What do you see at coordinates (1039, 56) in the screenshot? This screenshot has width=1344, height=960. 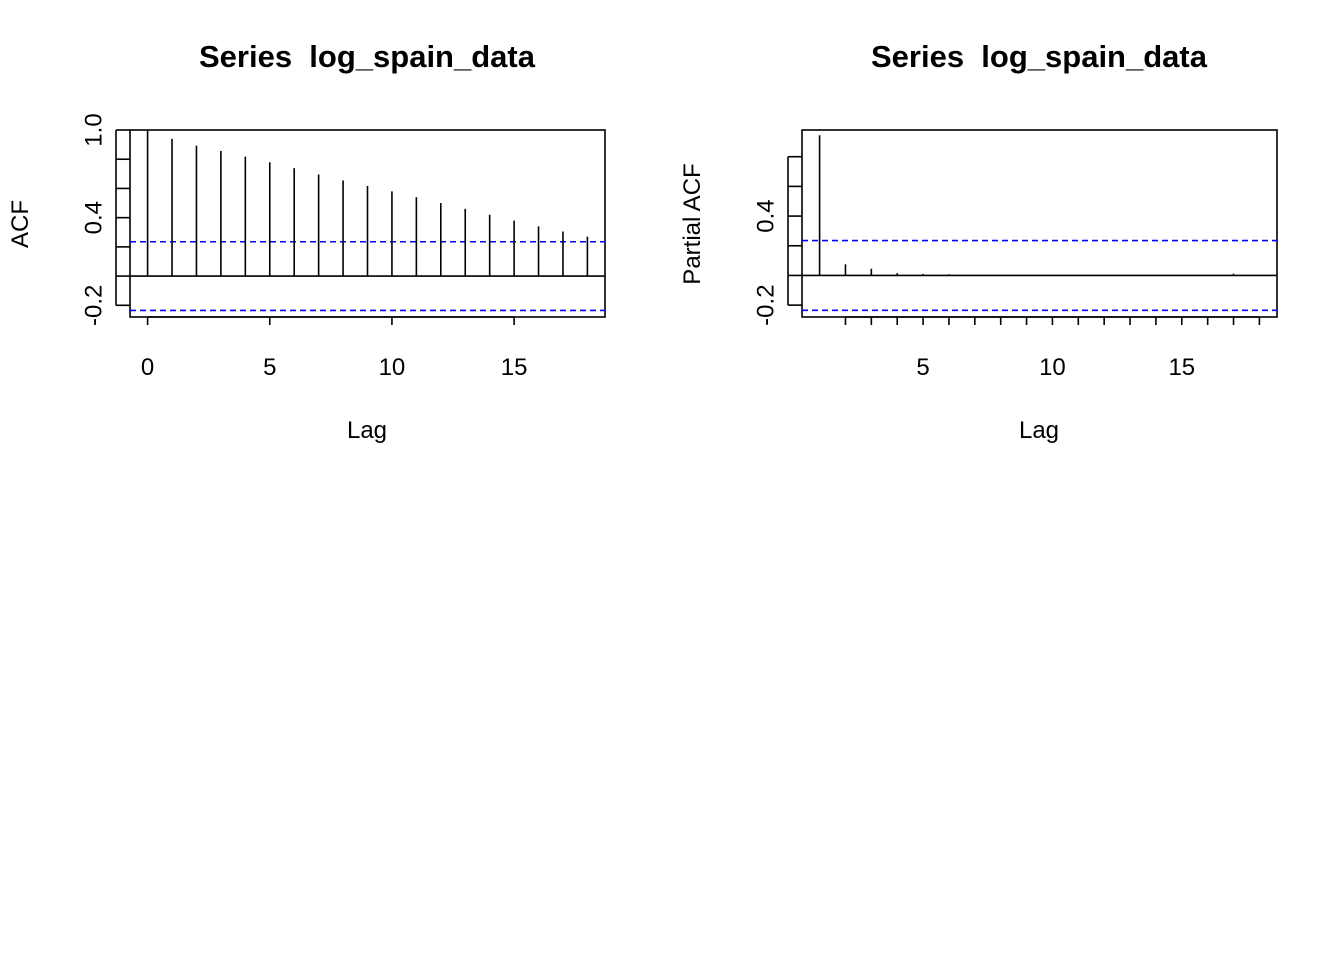 I see `pacf-title: Series log_spain_data` at bounding box center [1039, 56].